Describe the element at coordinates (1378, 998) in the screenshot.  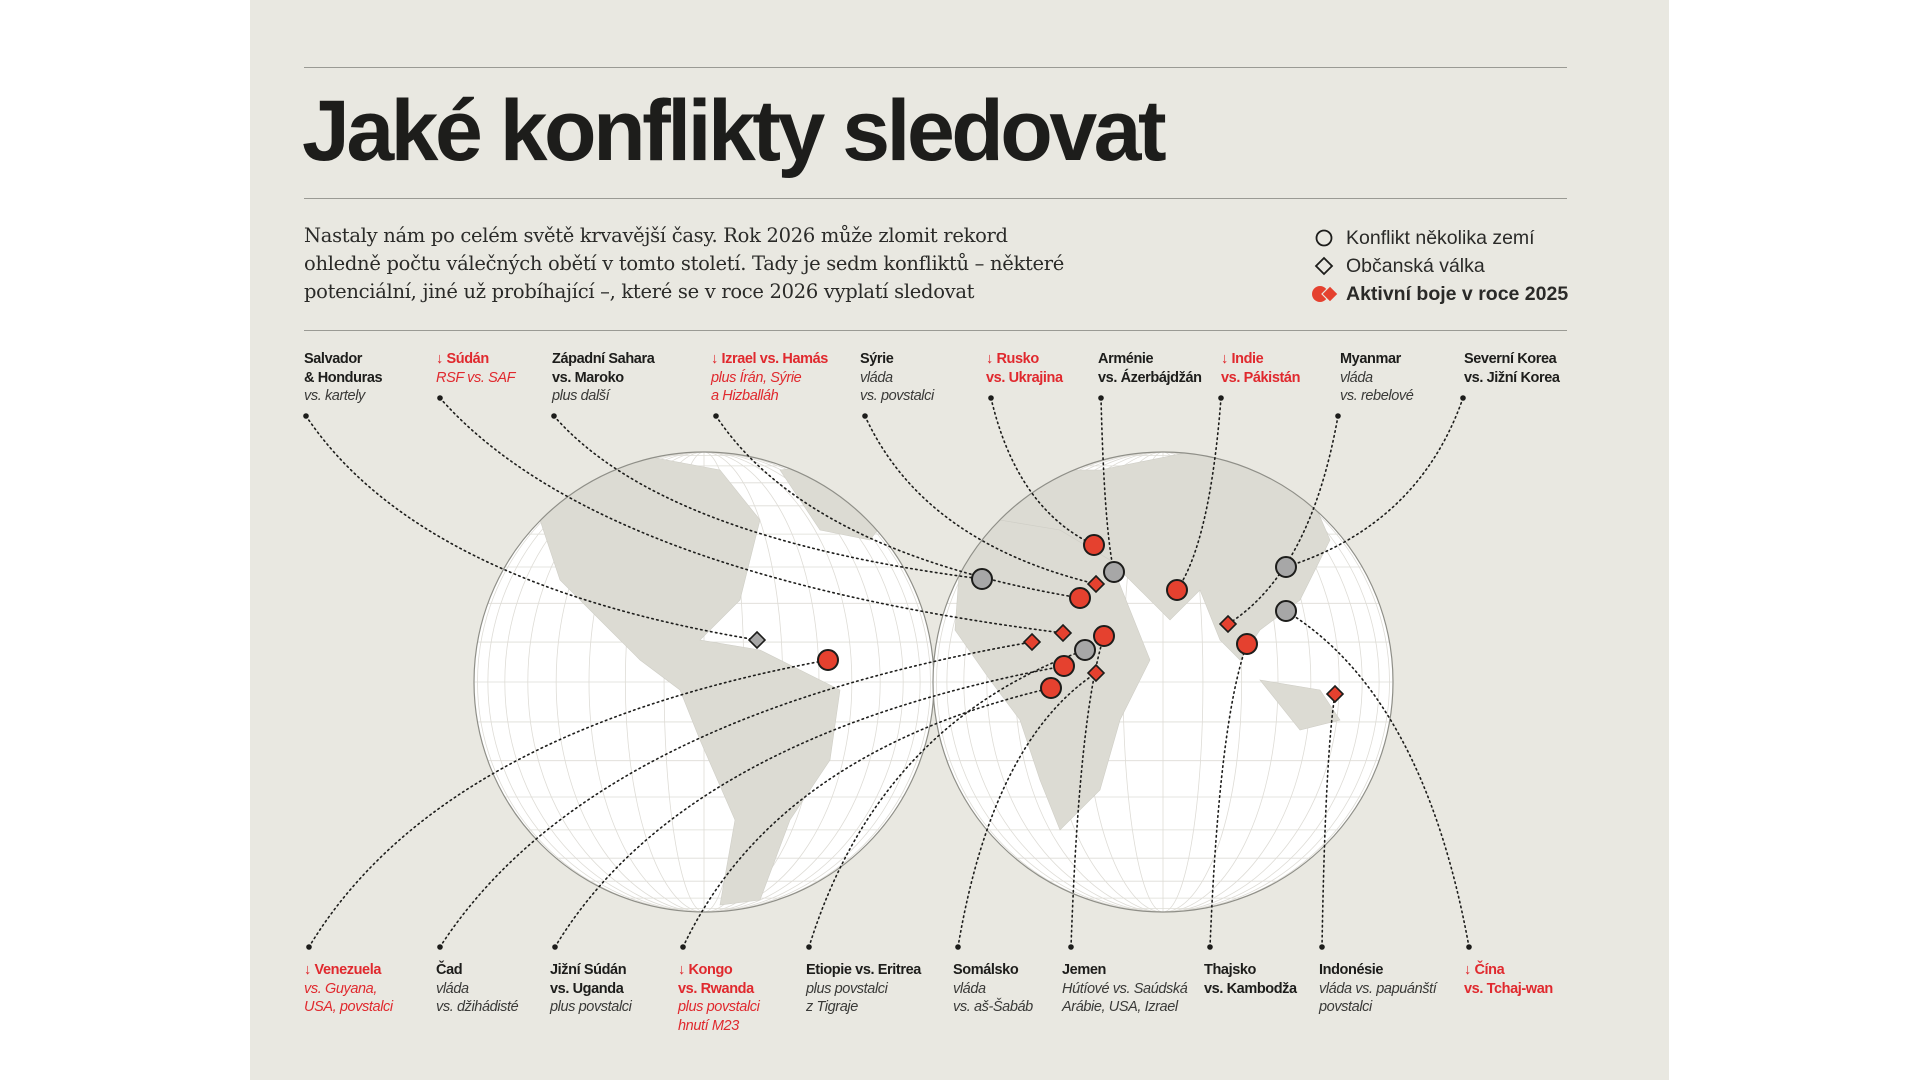
I see `conflict-subtitle: vláda vs. papuánští povstalci` at that location.